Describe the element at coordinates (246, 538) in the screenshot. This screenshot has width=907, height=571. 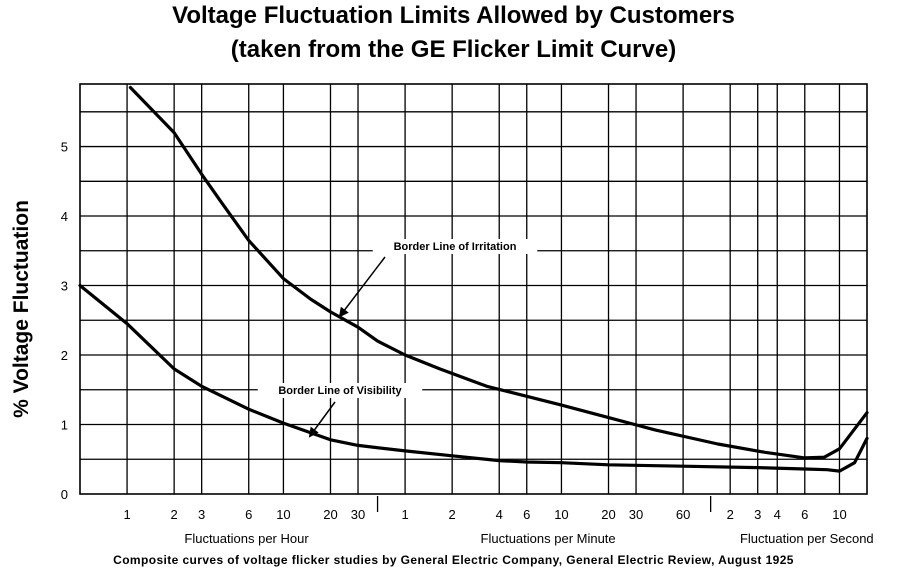
I see `x-group-label: Fluctuations per Hour` at that location.